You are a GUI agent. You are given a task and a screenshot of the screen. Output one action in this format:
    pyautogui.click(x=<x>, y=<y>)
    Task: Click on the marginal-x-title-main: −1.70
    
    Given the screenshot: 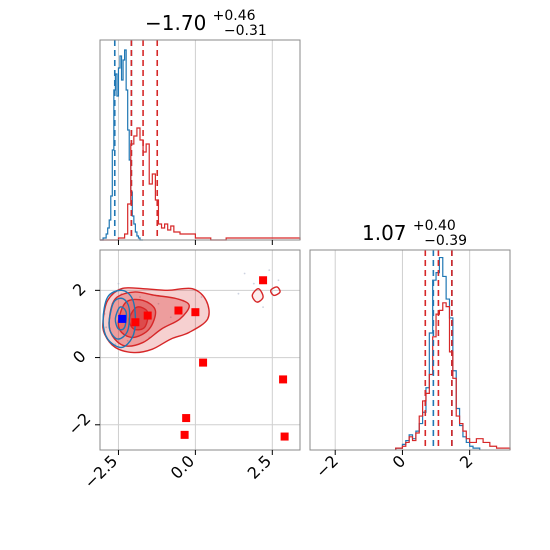 What is the action you would take?
    pyautogui.click(x=175, y=23)
    